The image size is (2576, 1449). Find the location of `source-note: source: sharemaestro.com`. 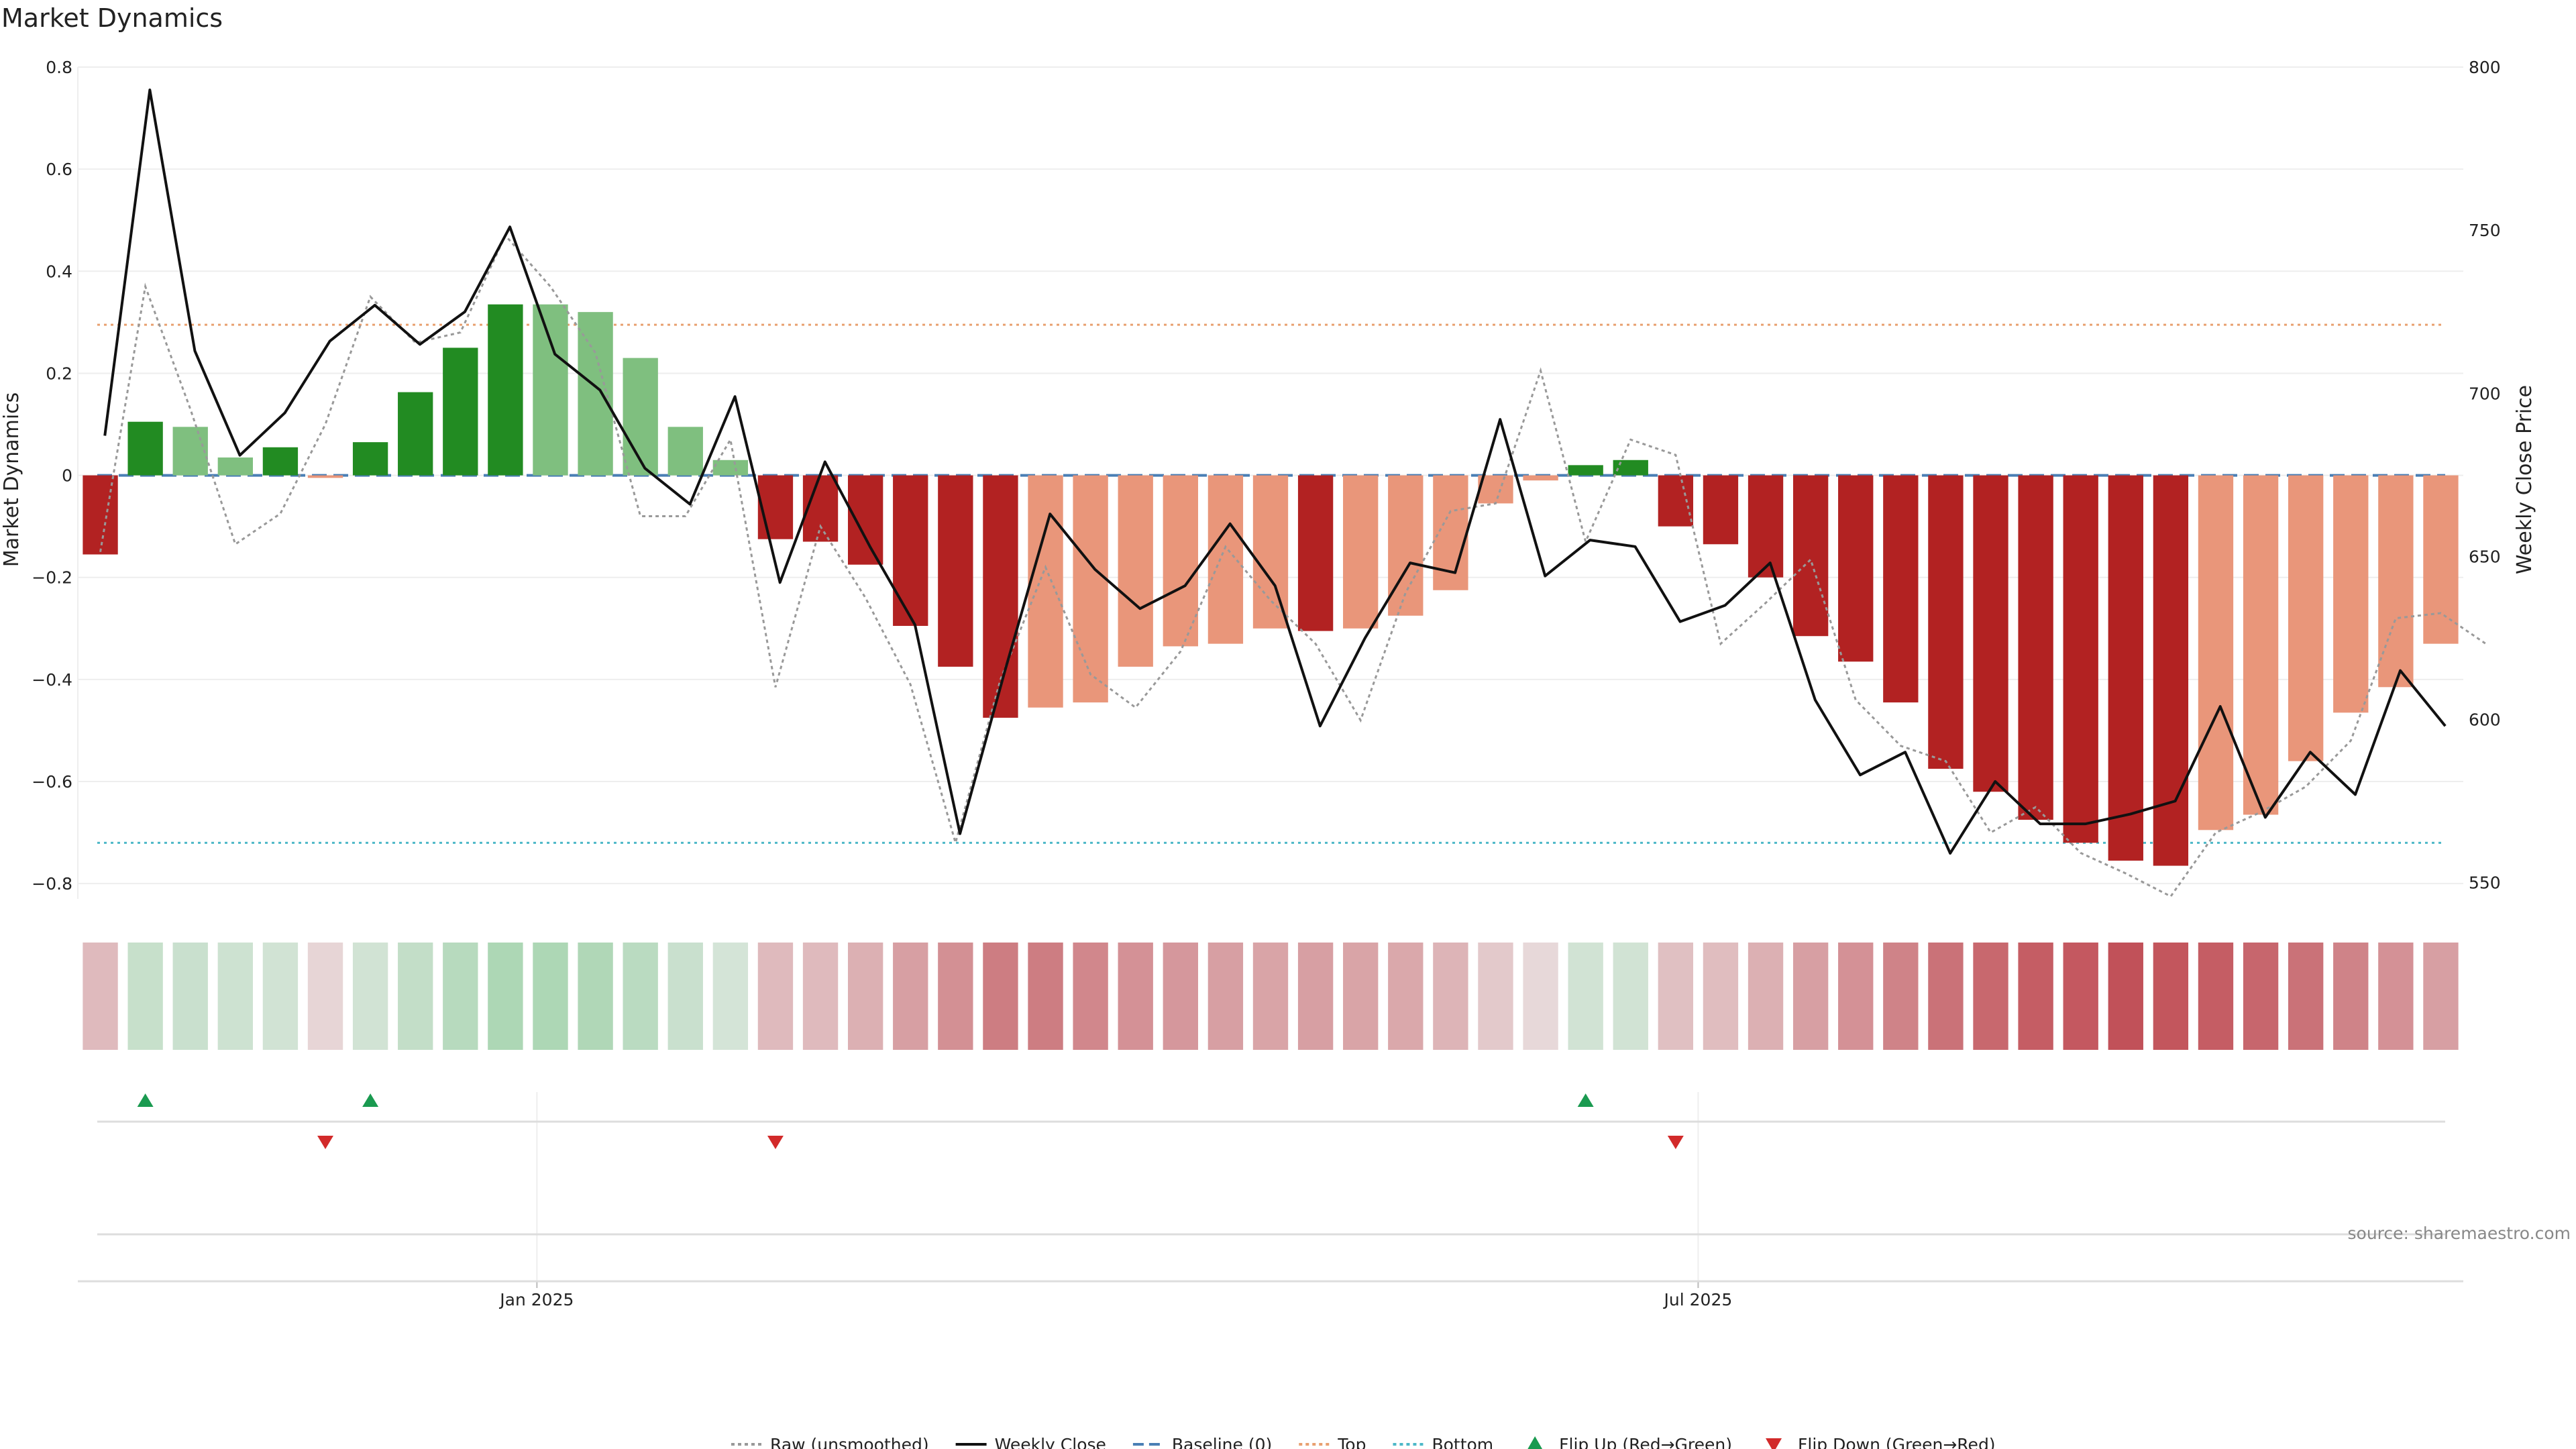

source-note: source: sharemaestro.com is located at coordinates (2459, 1233).